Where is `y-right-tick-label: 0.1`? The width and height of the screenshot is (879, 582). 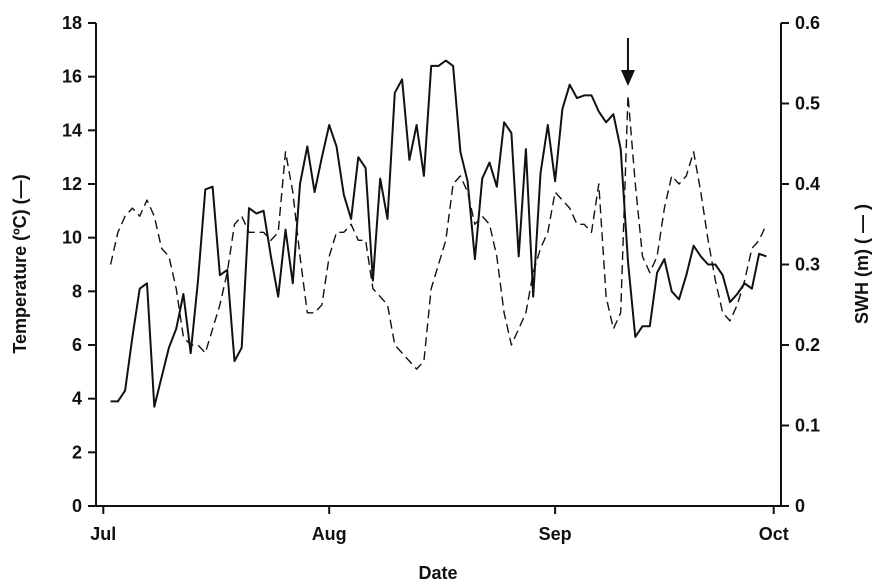 y-right-tick-label: 0.1 is located at coordinates (807, 426).